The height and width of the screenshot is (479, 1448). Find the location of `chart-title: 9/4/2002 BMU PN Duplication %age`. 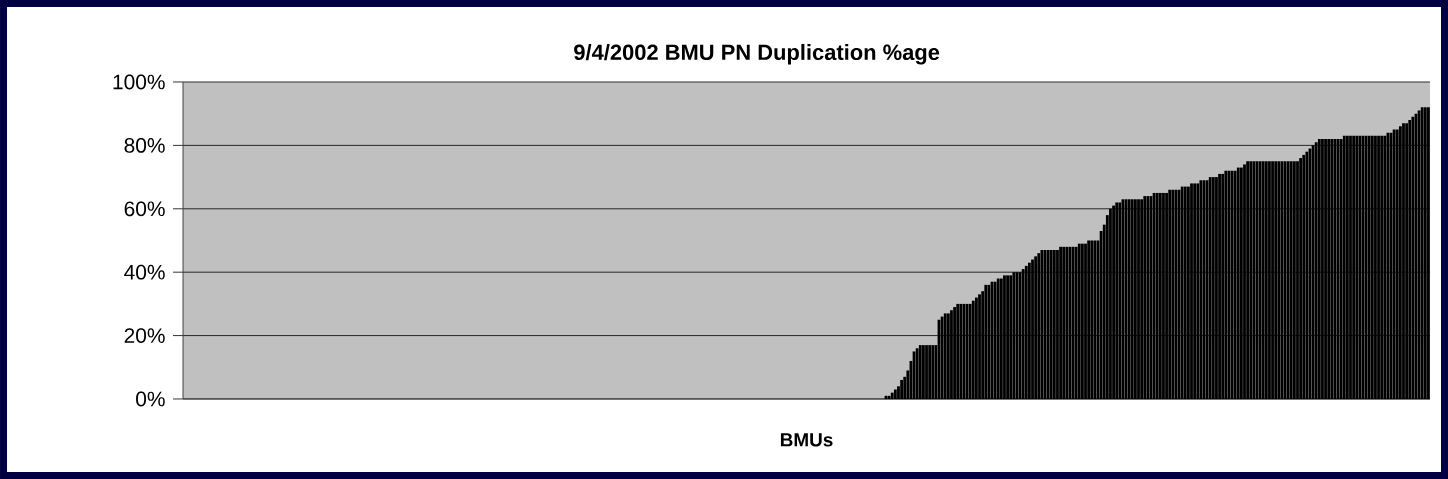

chart-title: 9/4/2002 BMU PN Duplication %age is located at coordinates (757, 54).